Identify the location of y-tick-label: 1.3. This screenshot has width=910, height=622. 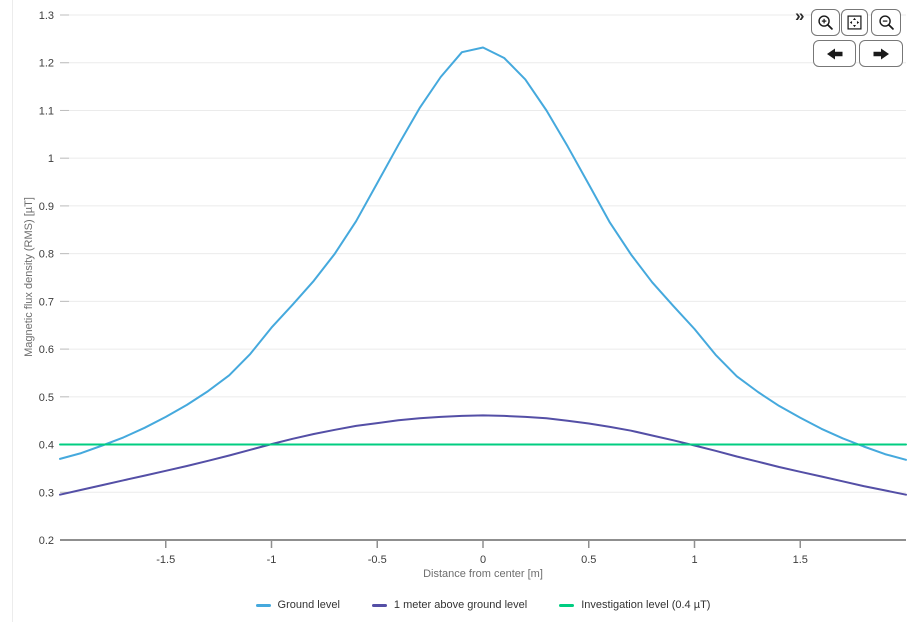
(46, 16).